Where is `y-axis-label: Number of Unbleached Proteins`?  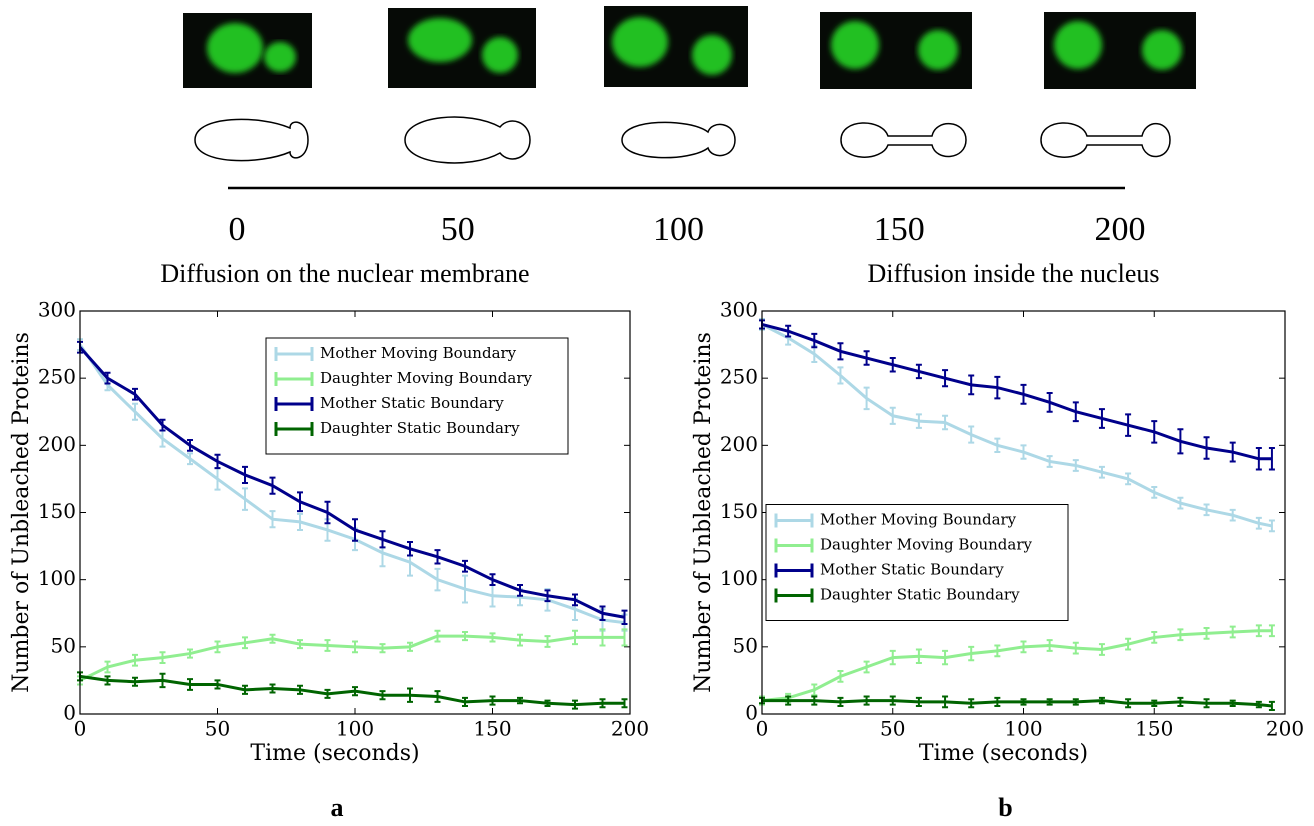
y-axis-label: Number of Unbleached Proteins is located at coordinates (21, 512).